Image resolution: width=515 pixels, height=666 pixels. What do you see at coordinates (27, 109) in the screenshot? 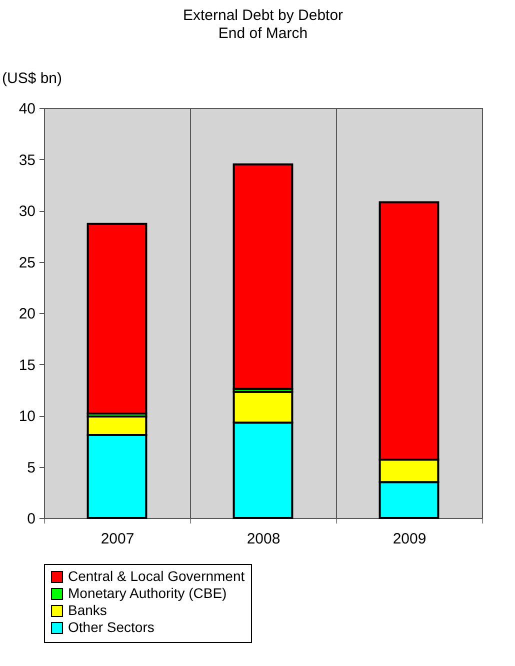
I see `y-tick-label: 40` at bounding box center [27, 109].